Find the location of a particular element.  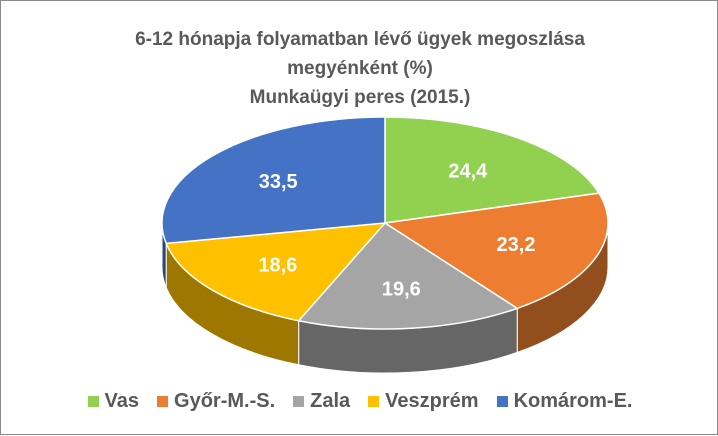

legend-label-zala: Zala is located at coordinates (330, 400).